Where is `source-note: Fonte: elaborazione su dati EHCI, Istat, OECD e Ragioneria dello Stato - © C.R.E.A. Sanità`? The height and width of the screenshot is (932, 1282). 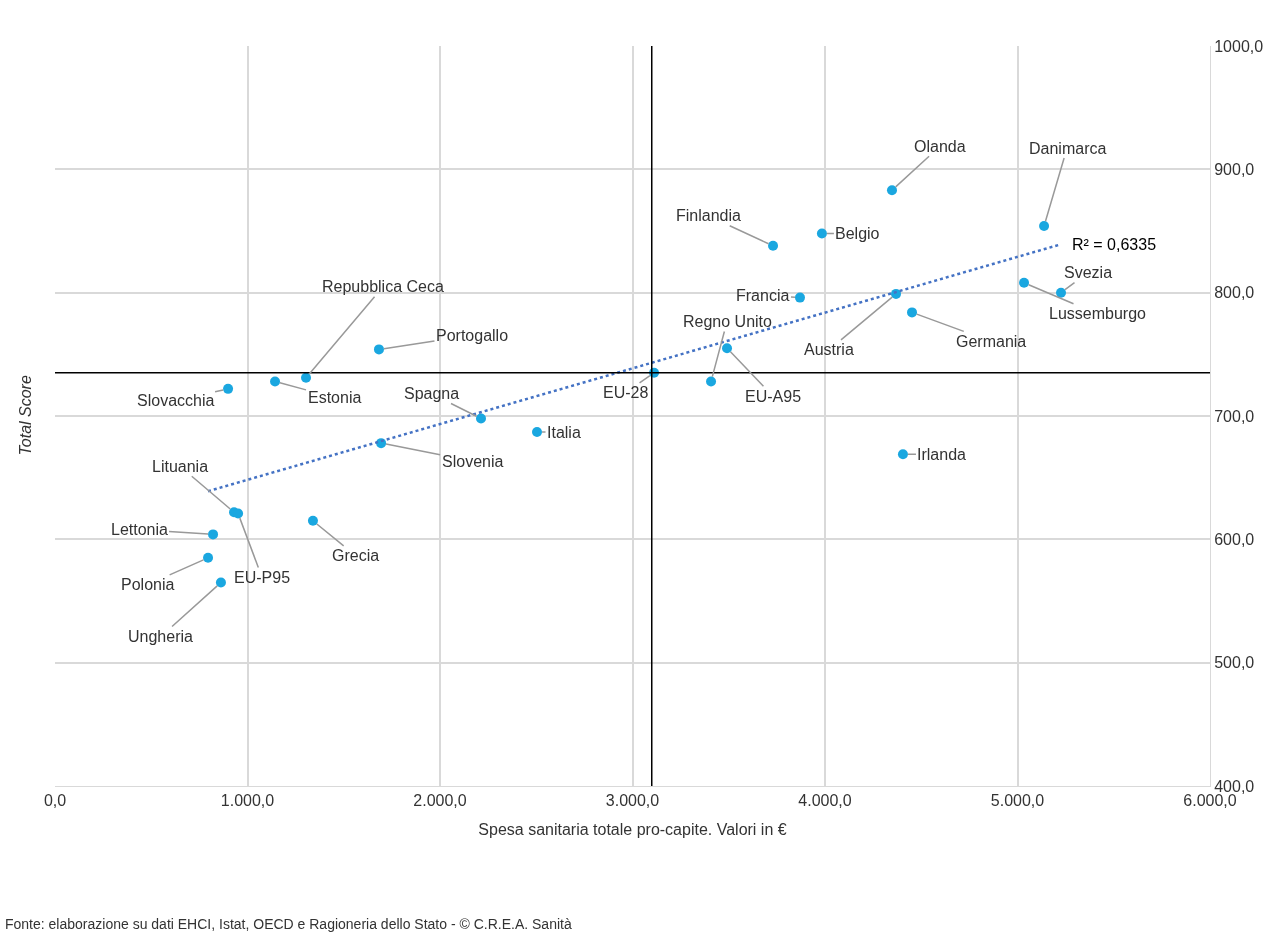 source-note: Fonte: elaborazione su dati EHCI, Istat, OECD e Ragioneria dello Stato - © C.R.E.A. Sanità is located at coordinates (288, 924).